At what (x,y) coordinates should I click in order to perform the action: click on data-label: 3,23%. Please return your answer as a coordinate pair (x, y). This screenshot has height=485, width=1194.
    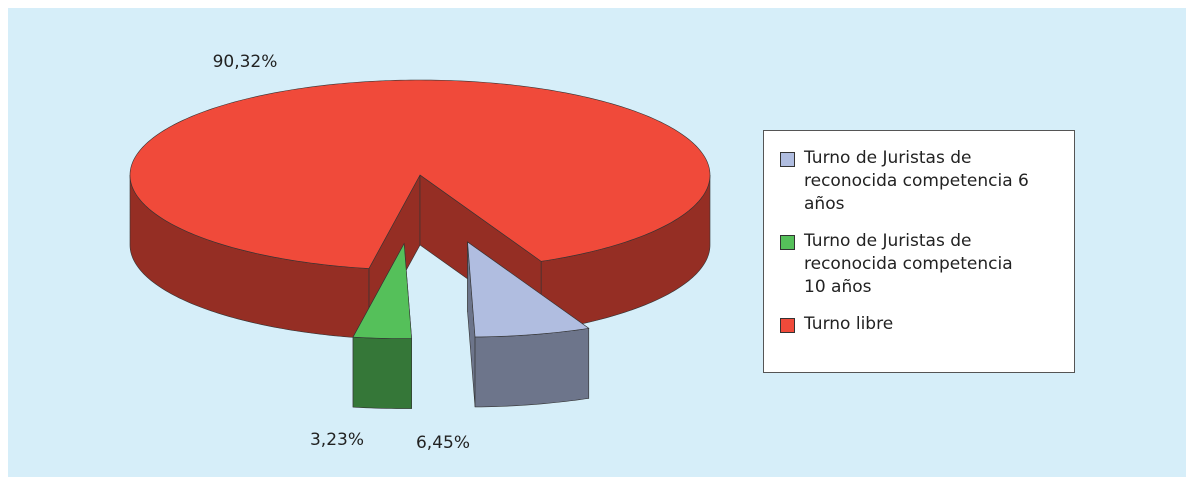
    Looking at the image, I should click on (337, 440).